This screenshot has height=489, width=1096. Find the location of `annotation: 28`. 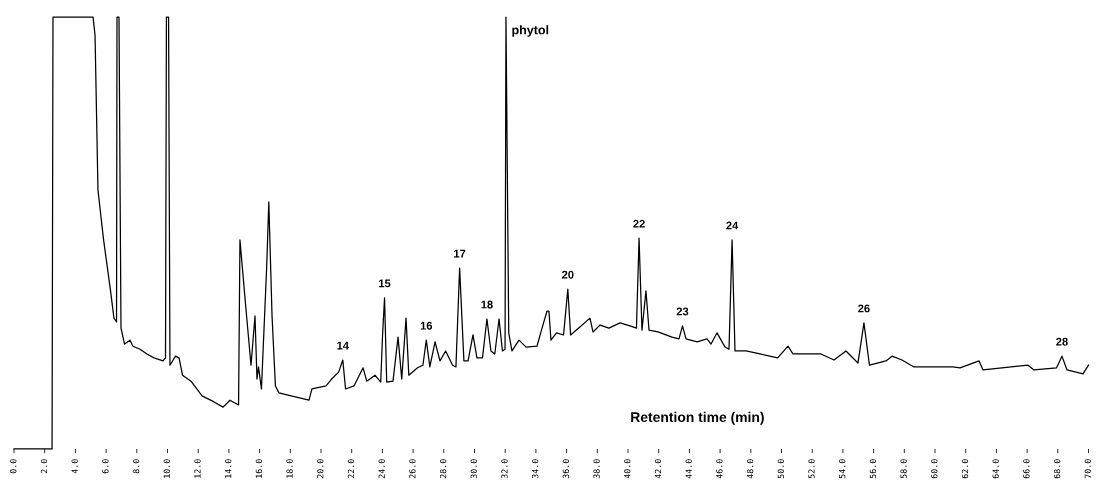

annotation: 28 is located at coordinates (1062, 341).